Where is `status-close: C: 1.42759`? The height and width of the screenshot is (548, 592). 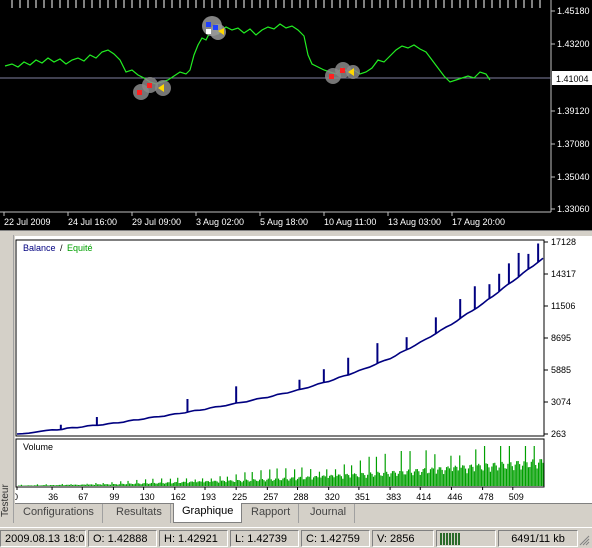 status-close: C: 1.42759 is located at coordinates (335, 538).